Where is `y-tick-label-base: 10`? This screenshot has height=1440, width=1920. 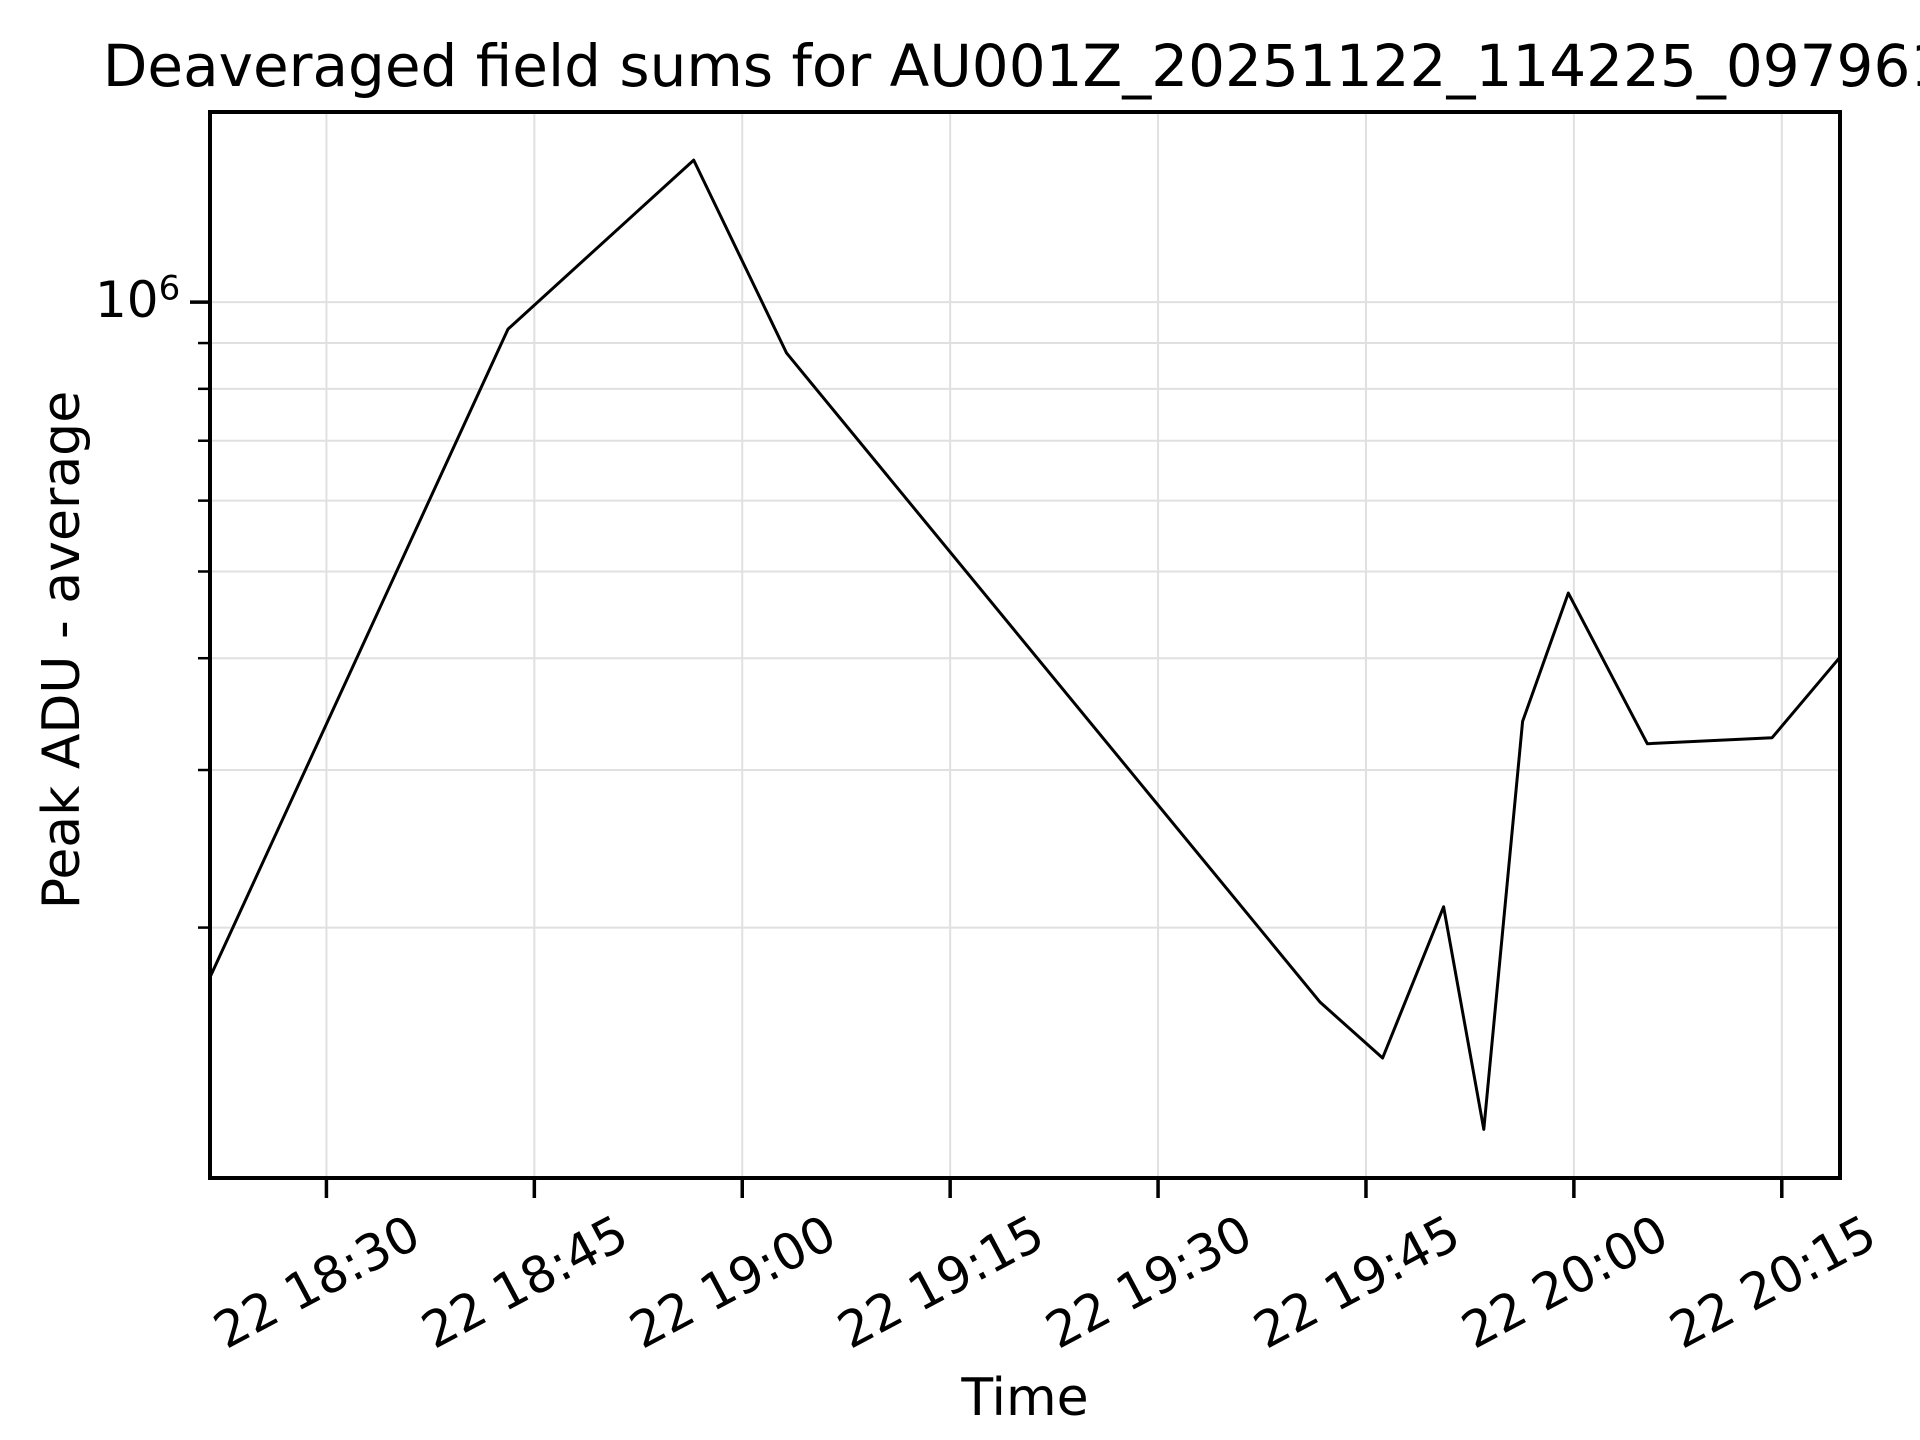
y-tick-label-base: 10 is located at coordinates (127, 300).